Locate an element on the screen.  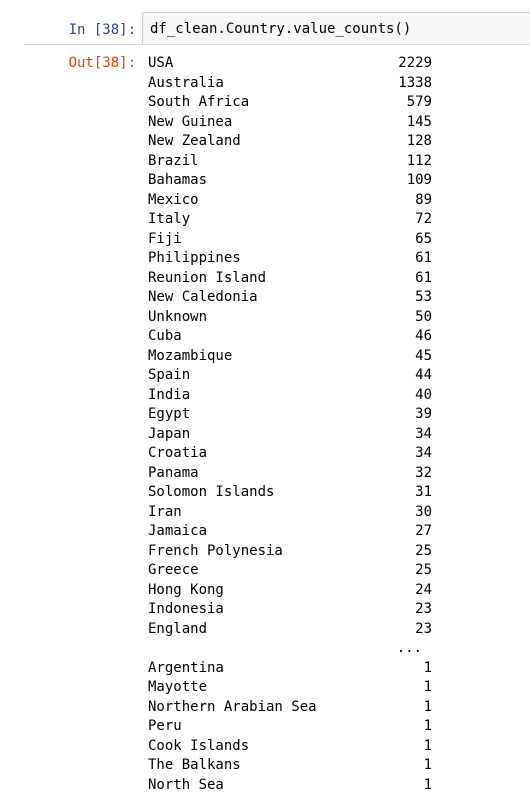
count-value: 39 is located at coordinates (423, 415).